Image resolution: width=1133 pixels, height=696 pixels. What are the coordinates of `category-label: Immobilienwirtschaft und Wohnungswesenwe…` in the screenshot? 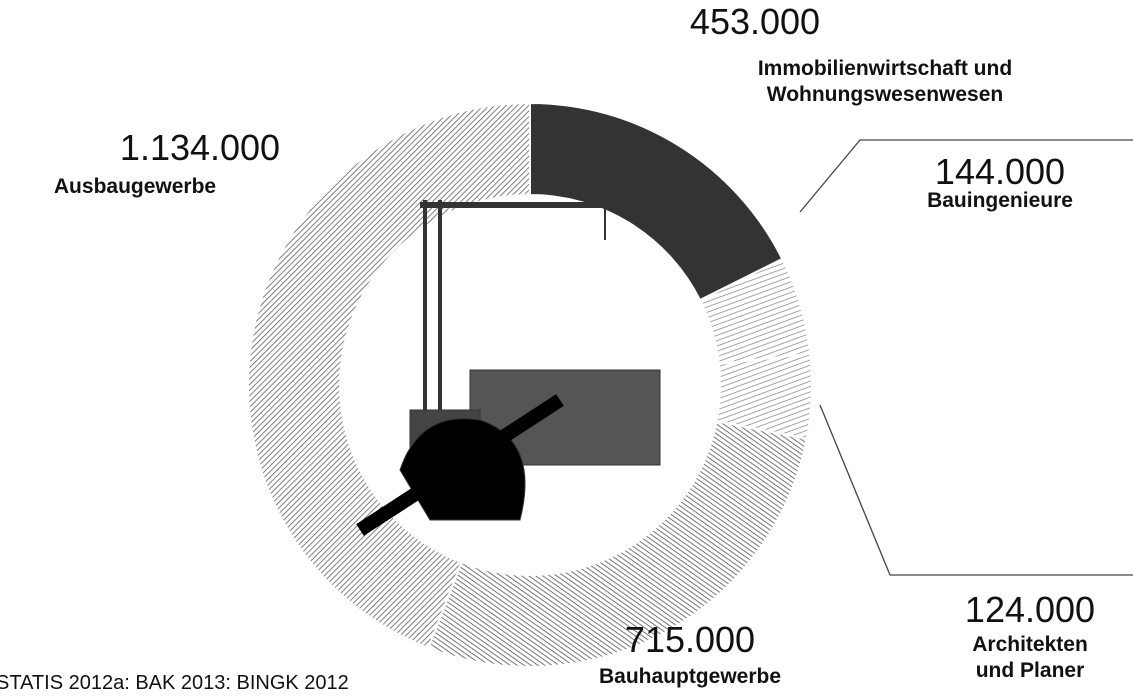 It's located at (885, 81).